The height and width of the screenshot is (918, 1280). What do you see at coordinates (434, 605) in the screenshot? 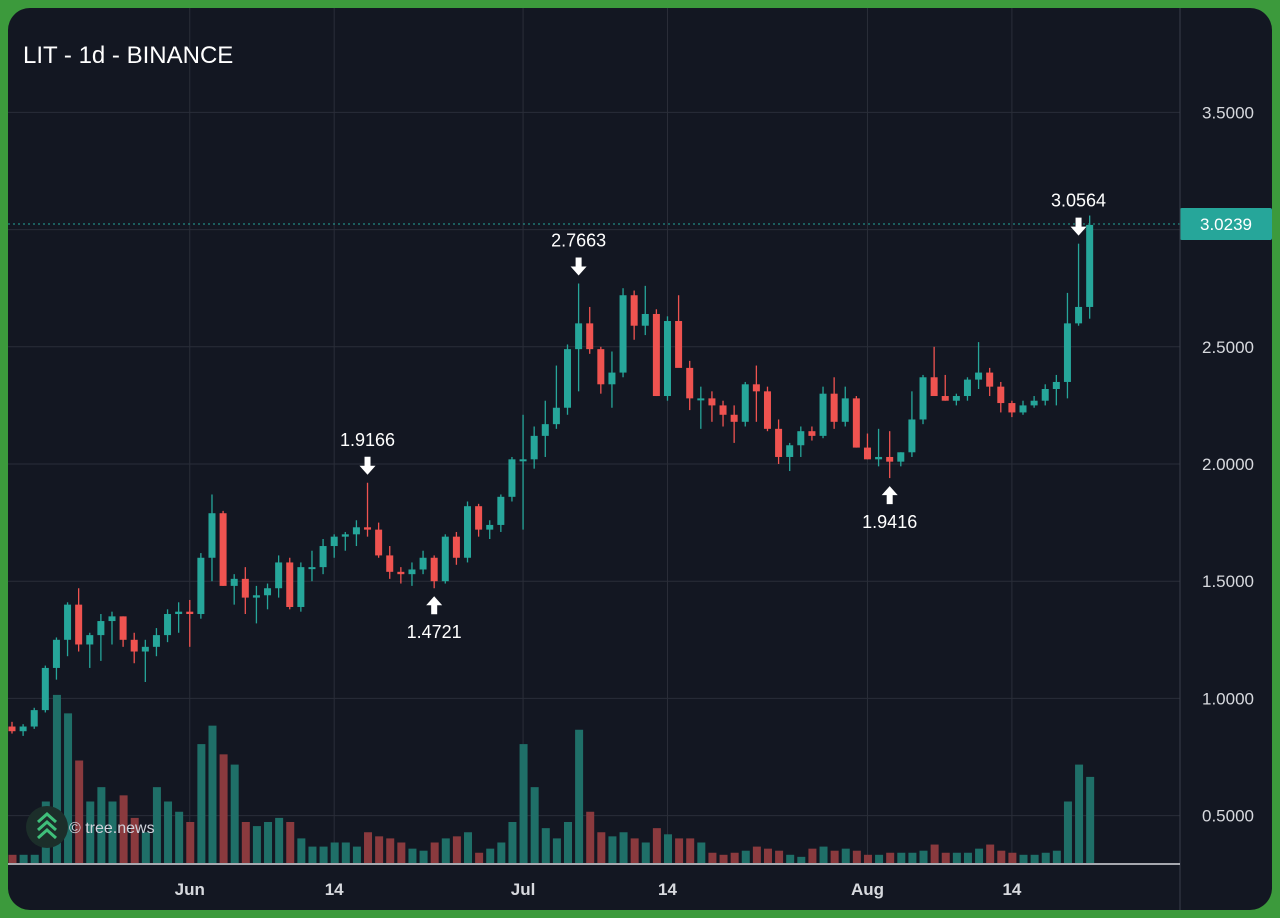
I see `arrow-up-icon` at bounding box center [434, 605].